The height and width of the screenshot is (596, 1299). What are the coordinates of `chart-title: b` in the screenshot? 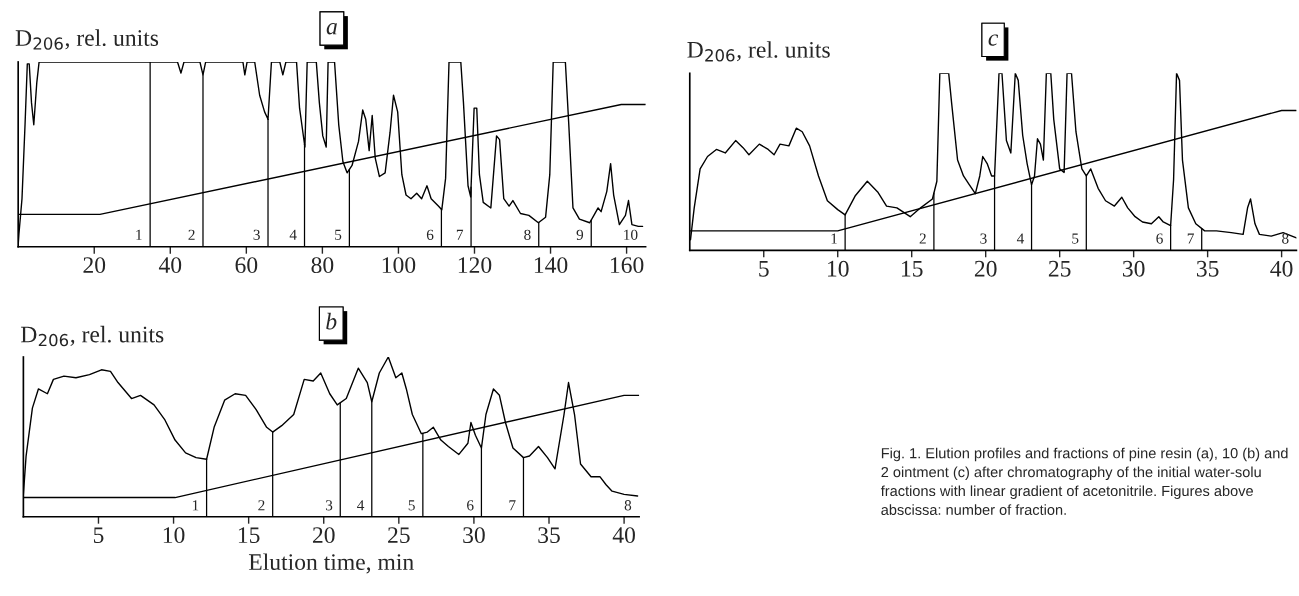 It's located at (331, 321).